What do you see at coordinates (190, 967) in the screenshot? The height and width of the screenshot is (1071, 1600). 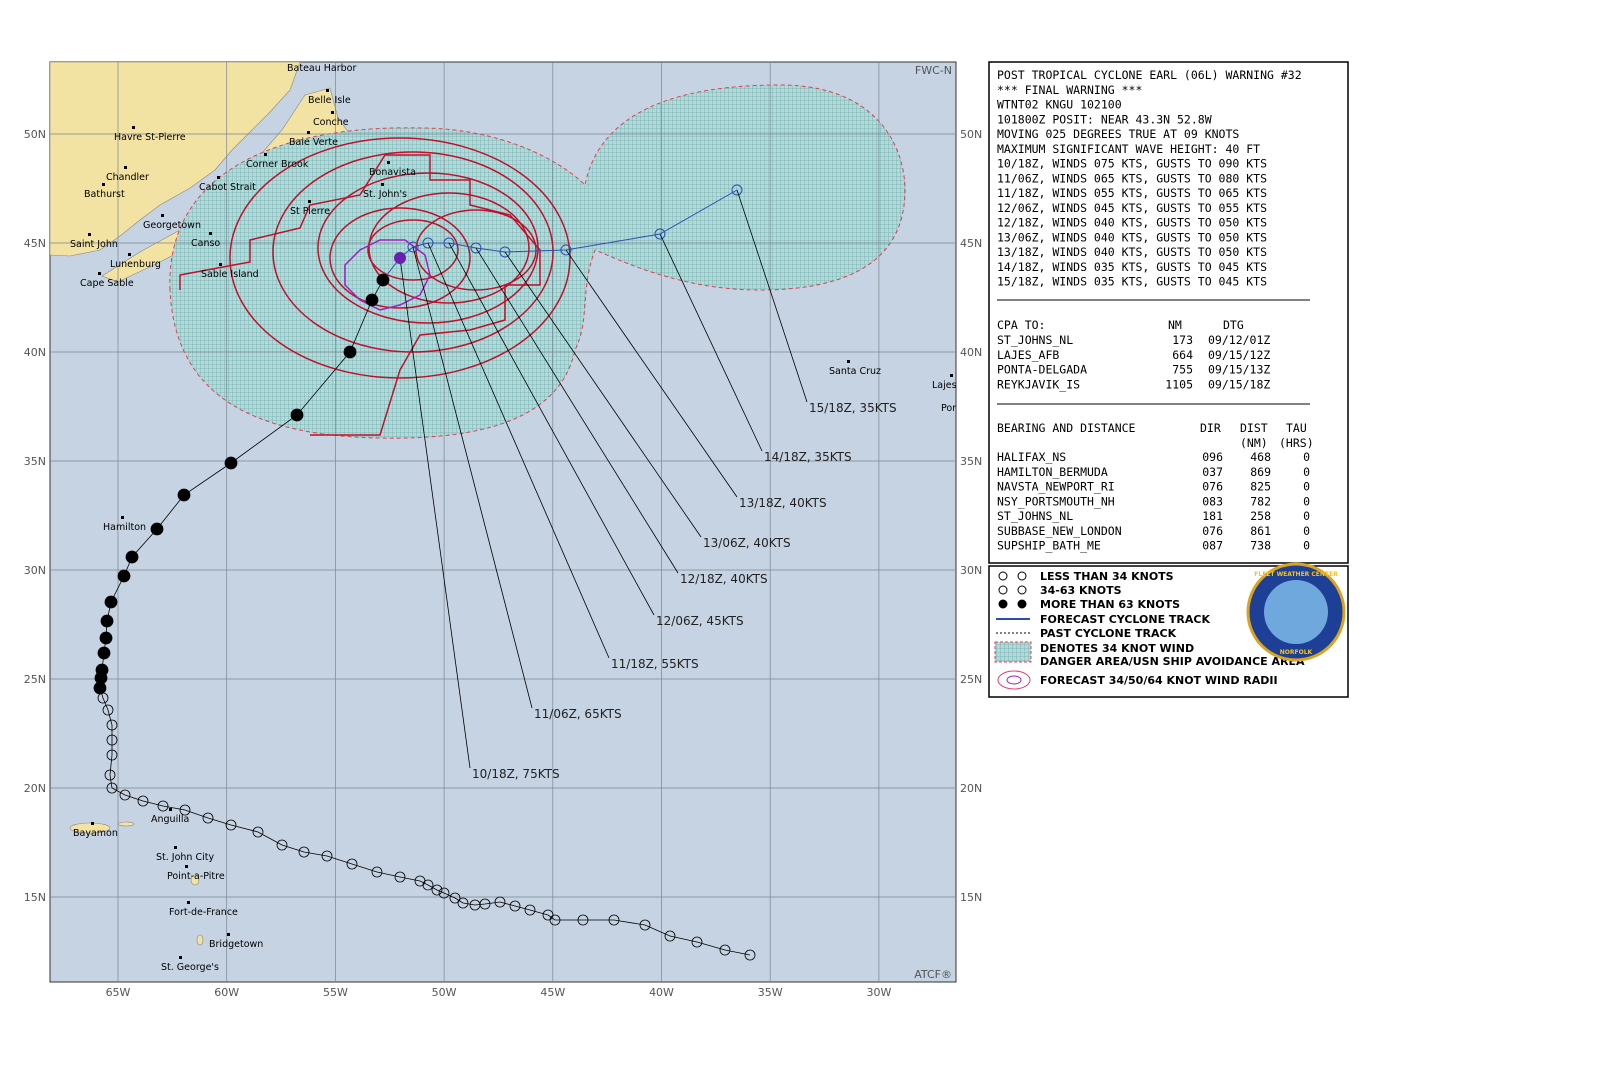 I see `place-name: St. George's` at bounding box center [190, 967].